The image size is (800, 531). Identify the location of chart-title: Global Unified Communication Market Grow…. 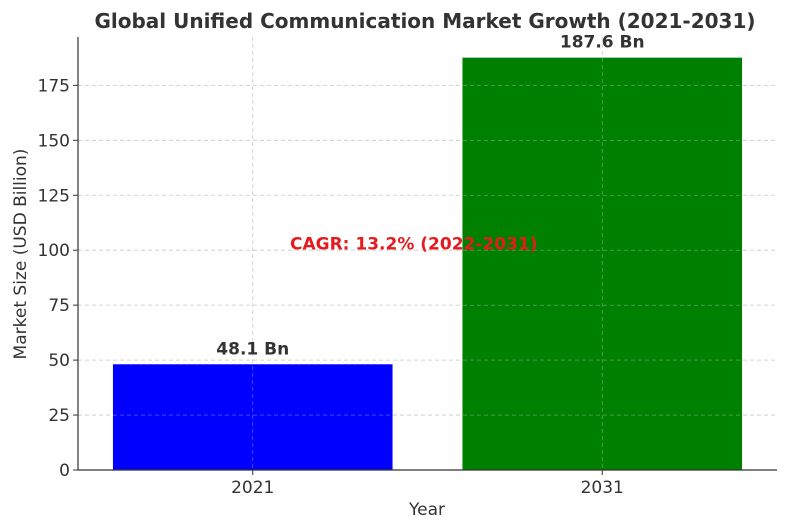
(424, 21).